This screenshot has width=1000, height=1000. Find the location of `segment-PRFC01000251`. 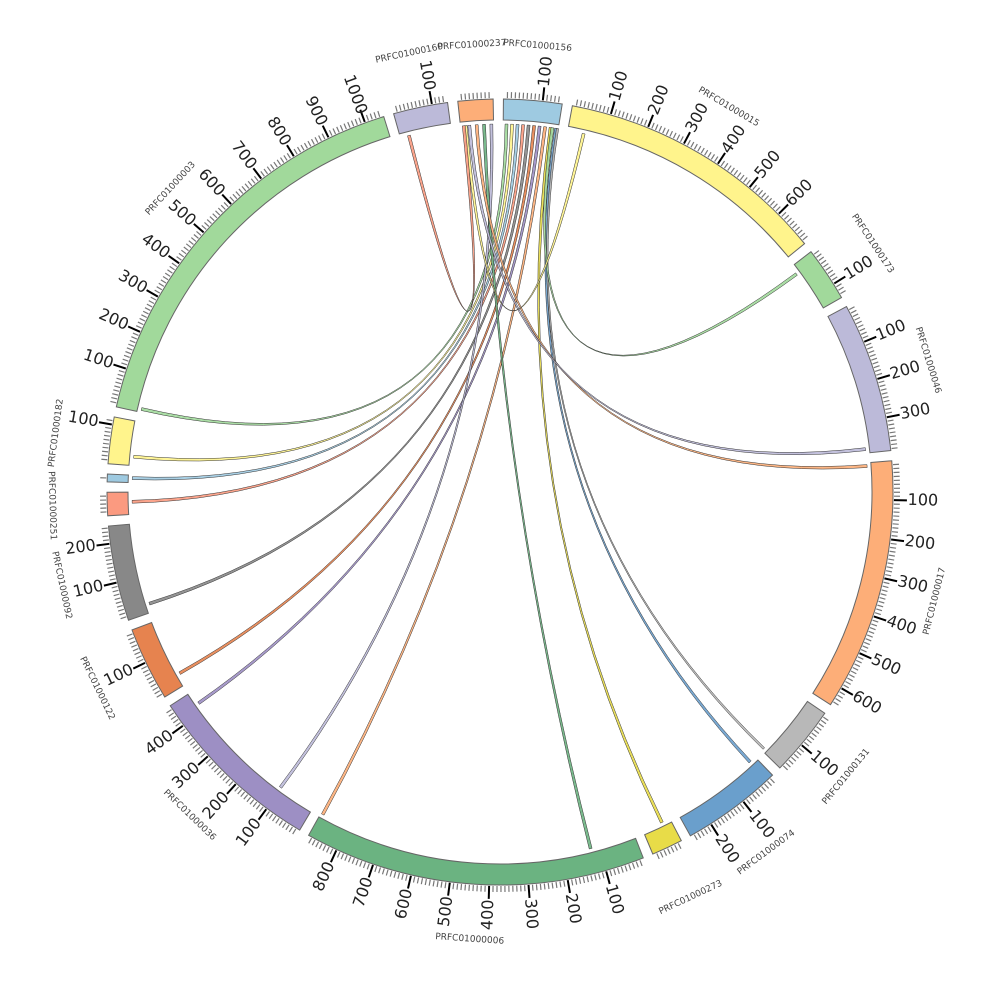

segment-PRFC01000251 is located at coordinates (118, 504).